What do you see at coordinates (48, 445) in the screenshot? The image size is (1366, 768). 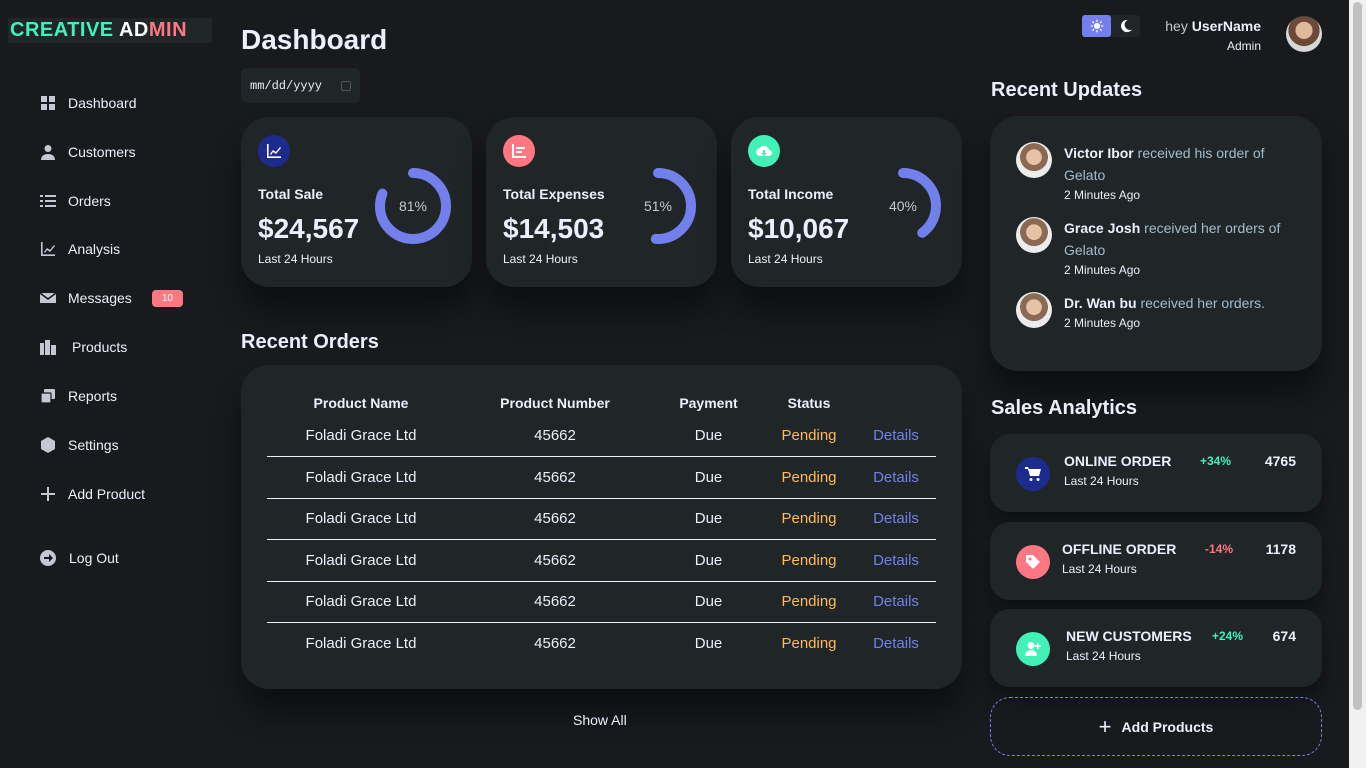 I see `settings-icon` at bounding box center [48, 445].